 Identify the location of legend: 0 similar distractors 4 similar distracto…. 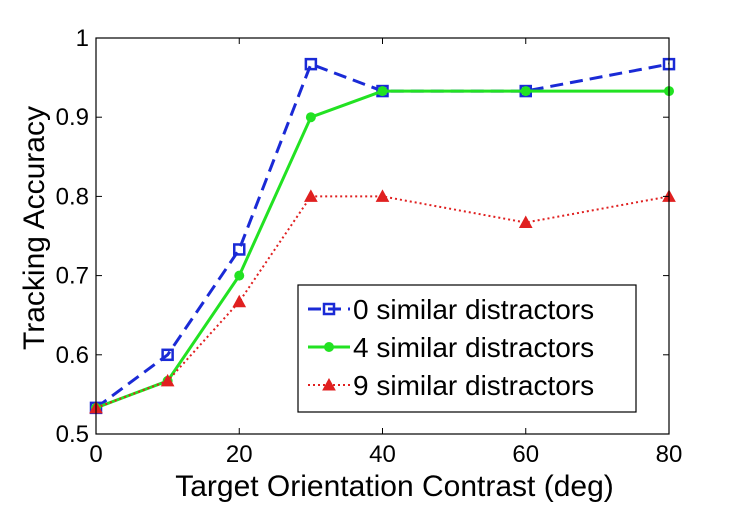
(467, 348).